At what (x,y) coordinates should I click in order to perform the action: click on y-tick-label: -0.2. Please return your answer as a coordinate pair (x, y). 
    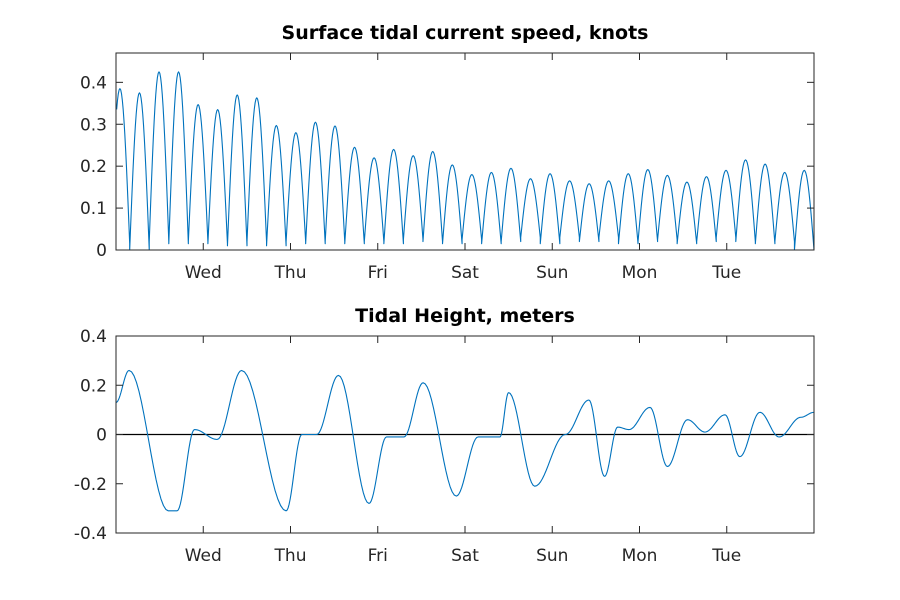
    Looking at the image, I should click on (90, 485).